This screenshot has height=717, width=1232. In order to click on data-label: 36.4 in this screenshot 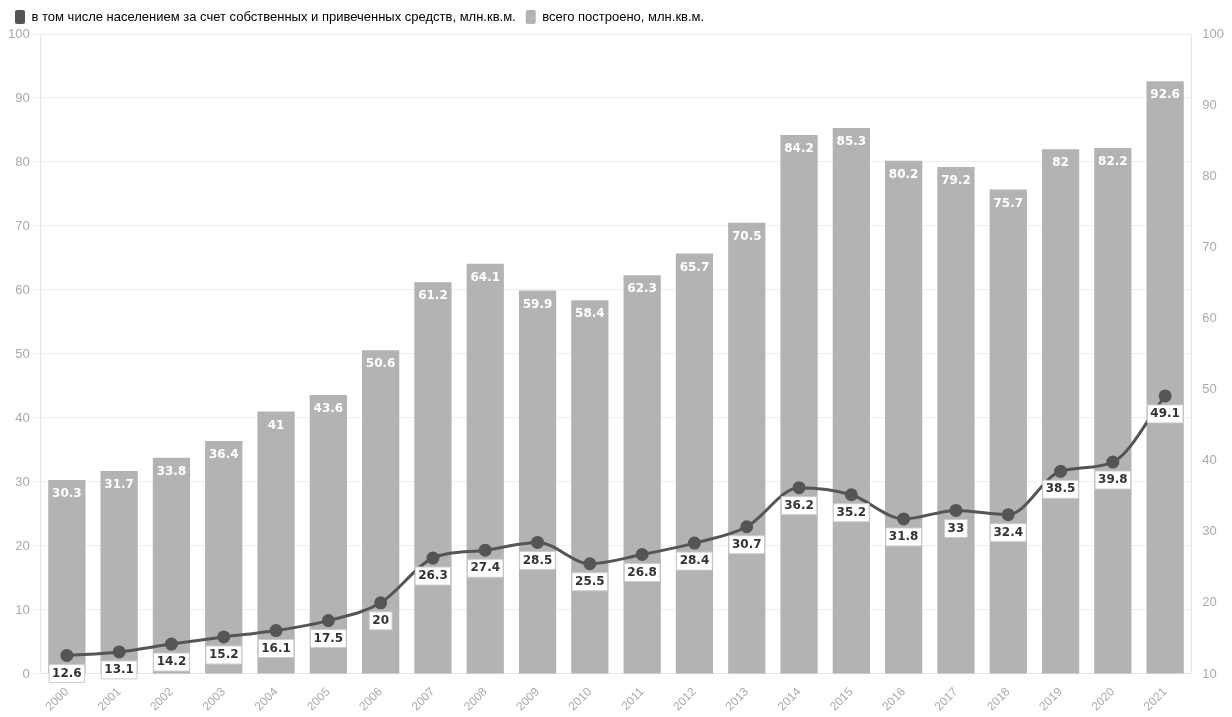, I will do `click(223, 454)`.